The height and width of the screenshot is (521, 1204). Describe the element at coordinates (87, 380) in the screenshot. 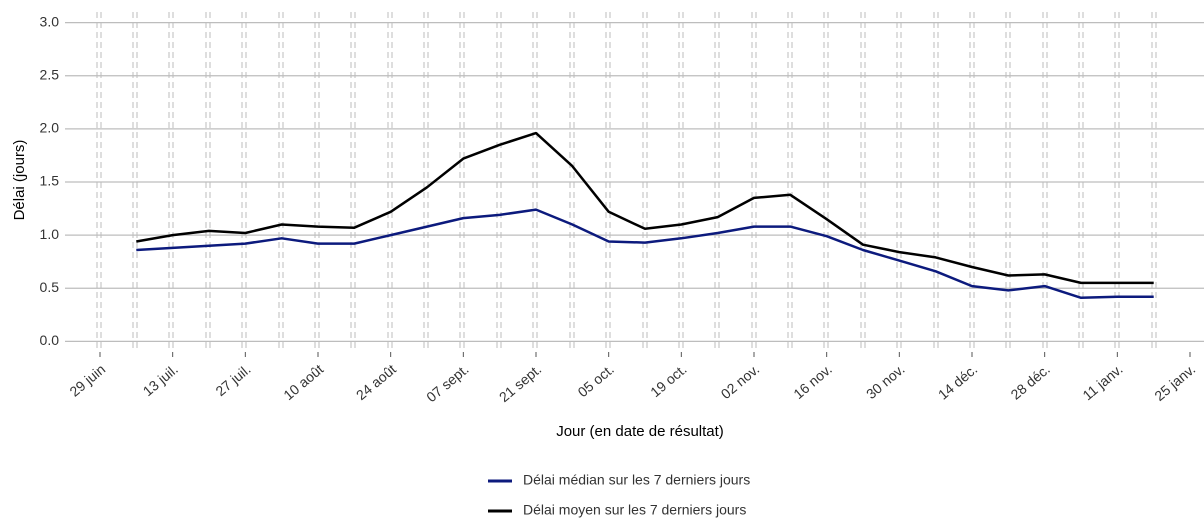

I see `x-tick-label: 29 juin` at that location.